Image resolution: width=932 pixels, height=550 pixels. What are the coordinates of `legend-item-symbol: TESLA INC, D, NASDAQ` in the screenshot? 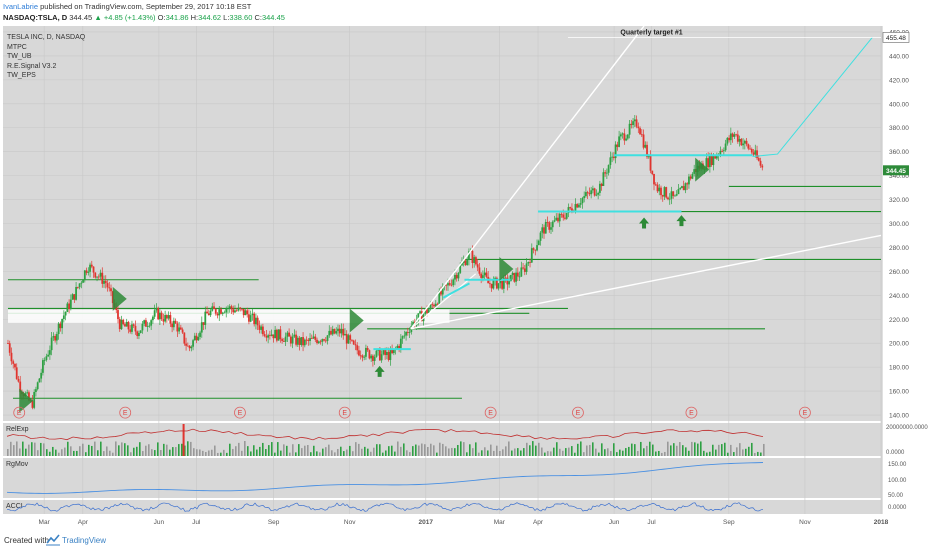 It's located at (46, 37).